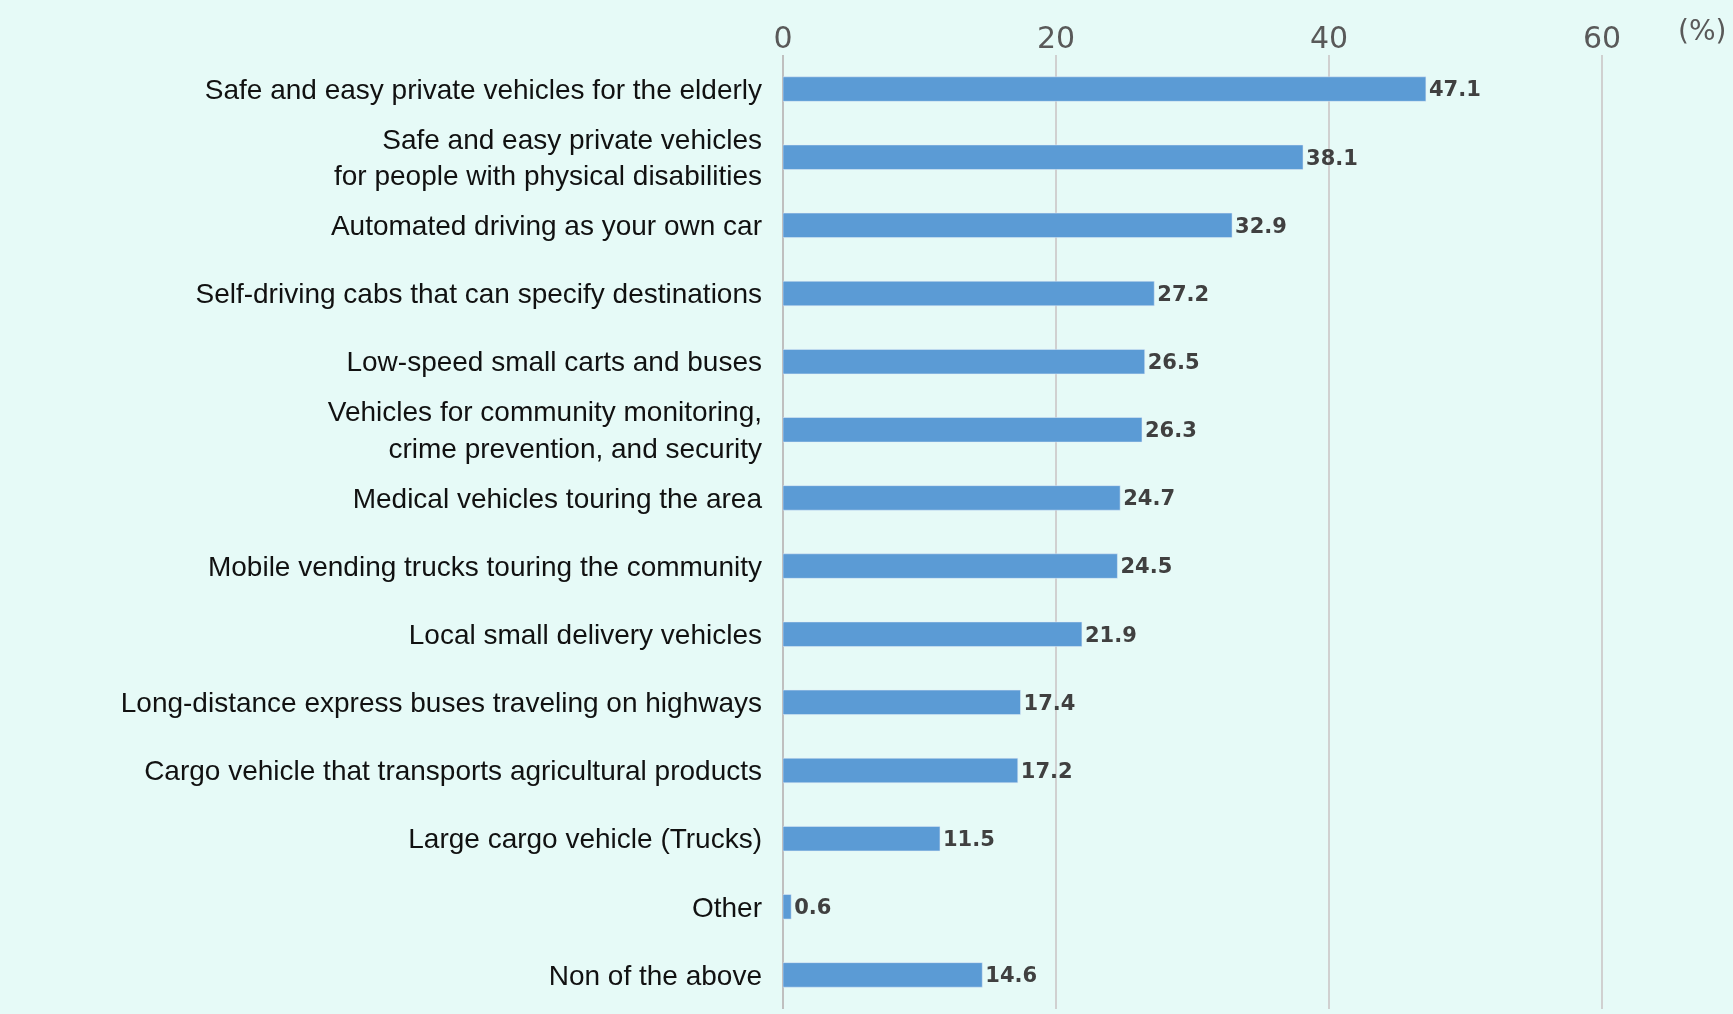 The width and height of the screenshot is (1733, 1014). Describe the element at coordinates (441, 703) in the screenshot. I see `y-tick-label: Long-distance express buses traveling on highways` at that location.